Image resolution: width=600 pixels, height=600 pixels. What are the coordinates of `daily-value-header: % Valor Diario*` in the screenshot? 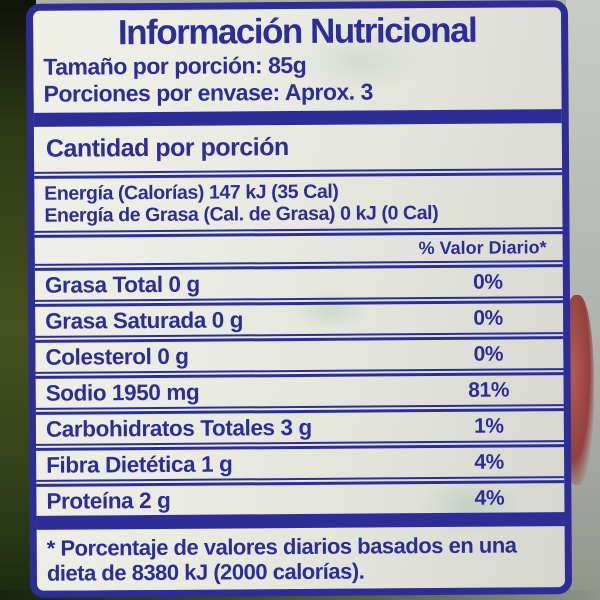 It's located at (482, 248).